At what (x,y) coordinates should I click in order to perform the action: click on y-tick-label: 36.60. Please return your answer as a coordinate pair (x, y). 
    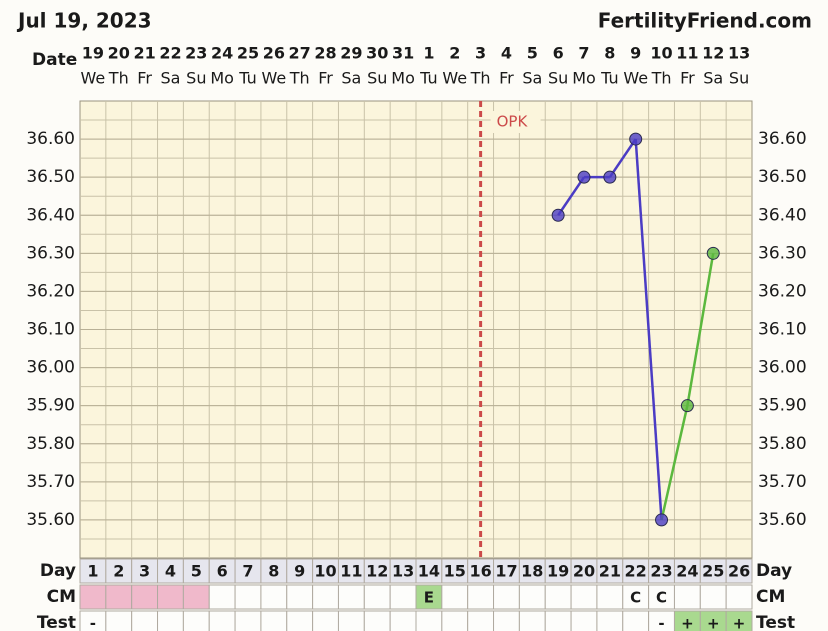
    Looking at the image, I should click on (50, 139).